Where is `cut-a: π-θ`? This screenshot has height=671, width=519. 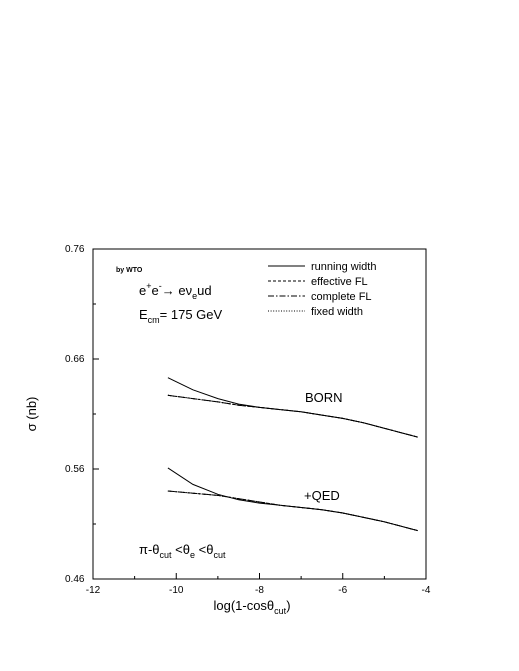 cut-a: π-θ is located at coordinates (149, 549).